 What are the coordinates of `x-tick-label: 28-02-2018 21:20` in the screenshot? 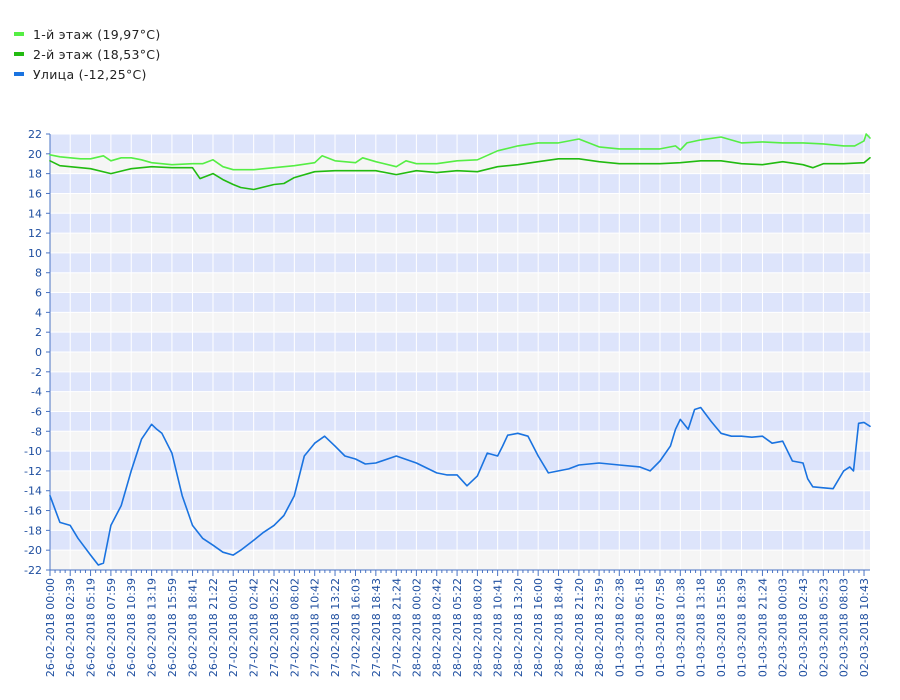 It's located at (579, 627).